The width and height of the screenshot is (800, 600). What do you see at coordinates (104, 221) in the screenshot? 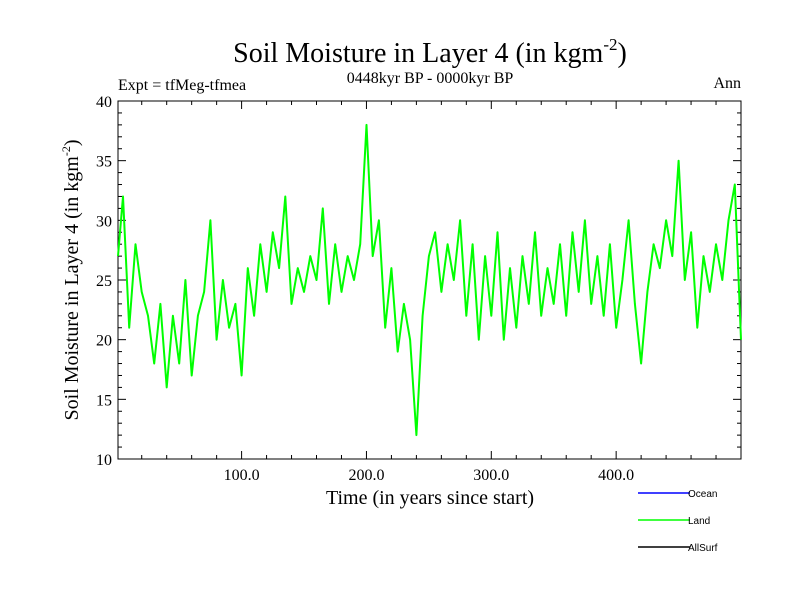
I see `y-tick-label: 30` at bounding box center [104, 221].